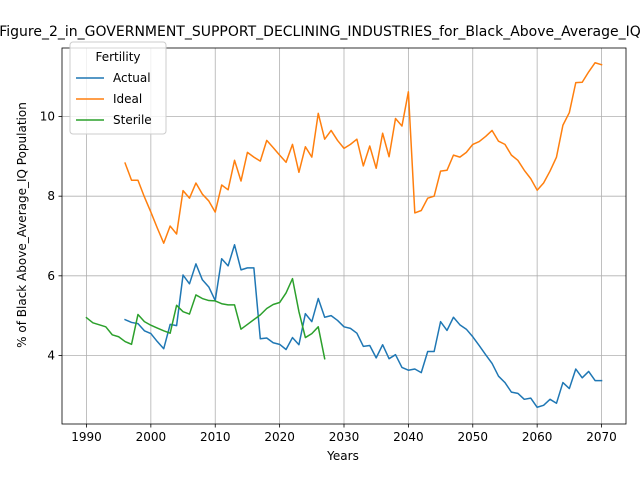  Describe the element at coordinates (47, 117) in the screenshot. I see `y-tick-label: 10` at that location.